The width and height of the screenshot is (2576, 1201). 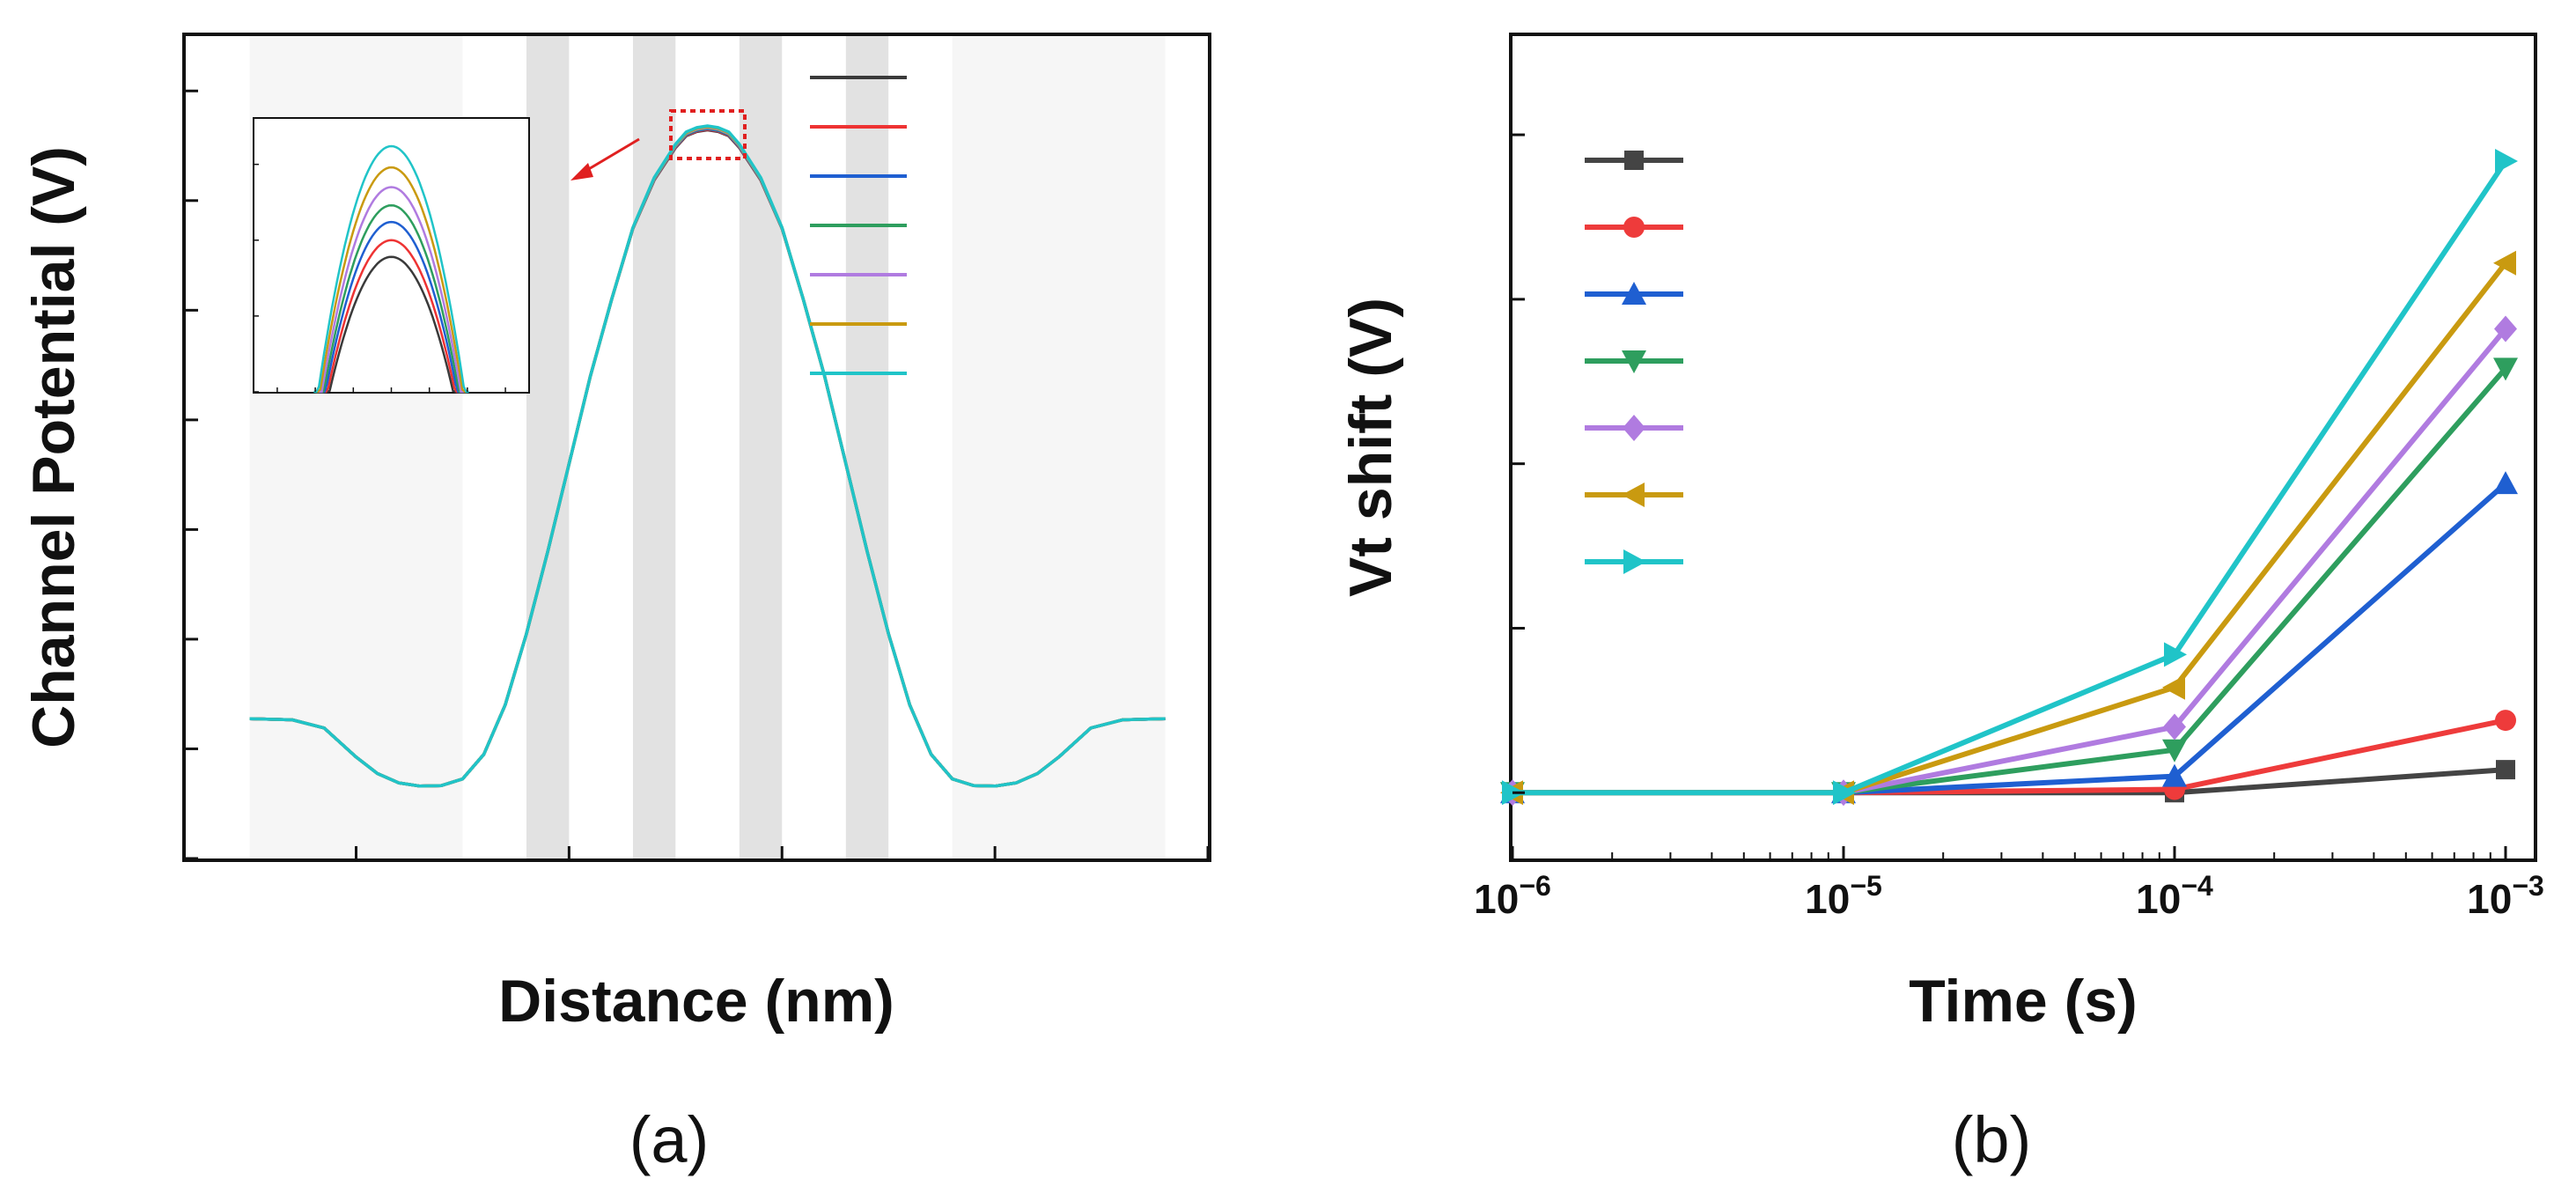 I want to click on x-tick-label: 10⁻⁴, so click(x=2174, y=896).